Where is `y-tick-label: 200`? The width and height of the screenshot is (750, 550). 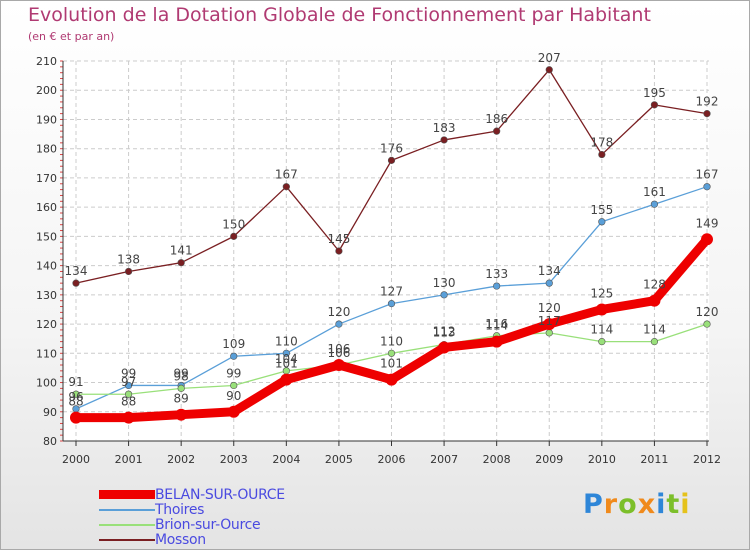 y-tick-label: 200 is located at coordinates (46, 90).